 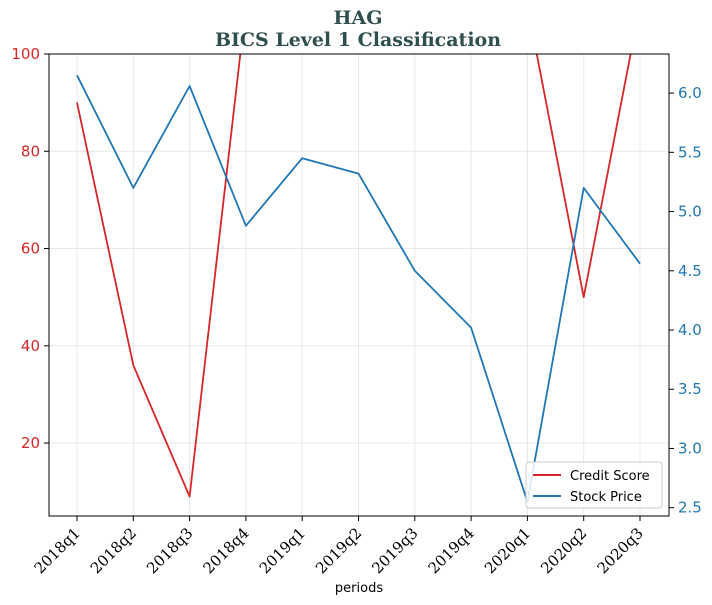 I want to click on right-tick-label: 2.5, so click(x=690, y=508).